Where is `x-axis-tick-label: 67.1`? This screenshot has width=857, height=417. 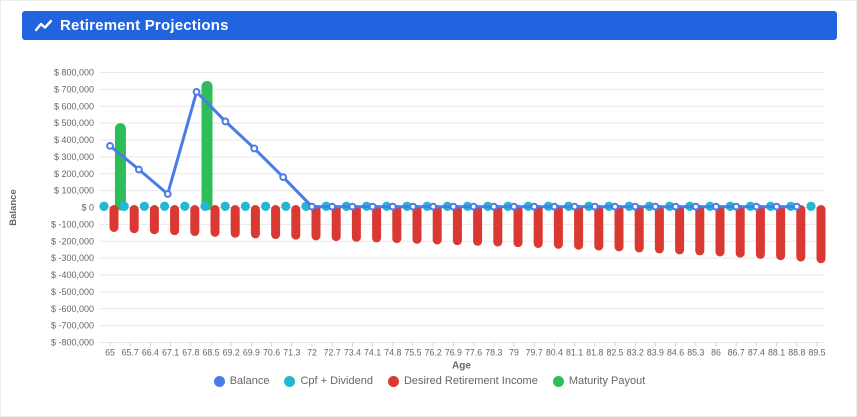 x-axis-tick-label: 67.1 is located at coordinates (170, 353).